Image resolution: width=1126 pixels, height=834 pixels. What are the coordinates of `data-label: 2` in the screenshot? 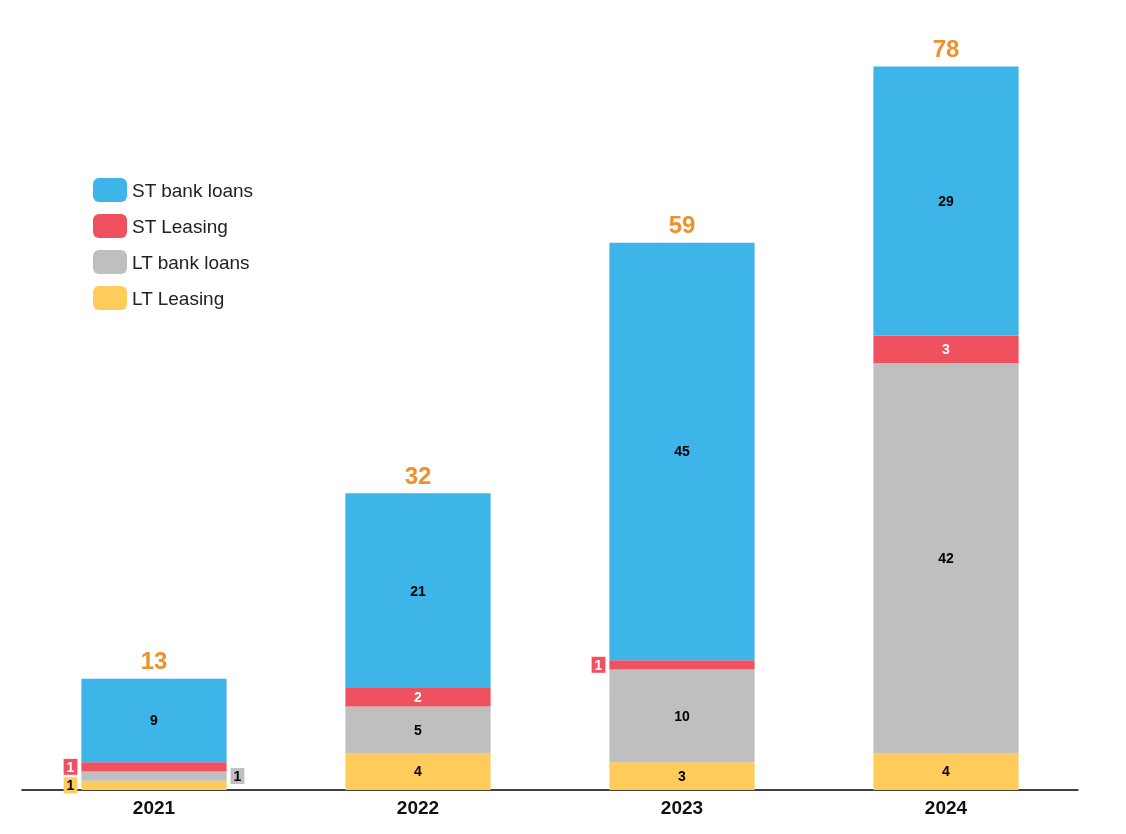 It's located at (418, 697).